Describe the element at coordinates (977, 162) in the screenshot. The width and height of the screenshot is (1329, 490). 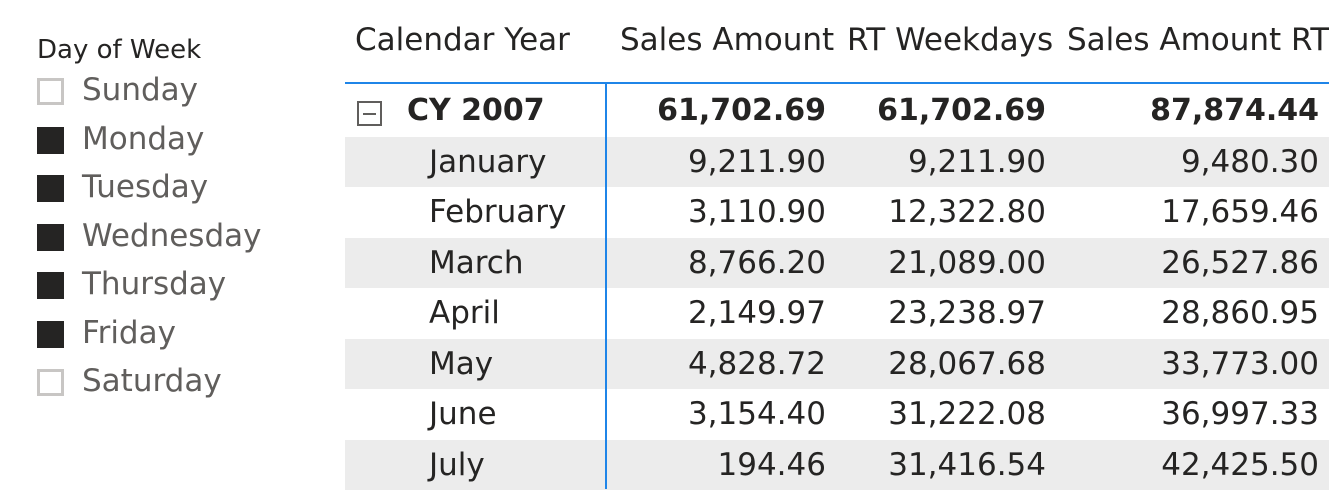
I see `cell-rt-weekdays: 9,211.90` at that location.